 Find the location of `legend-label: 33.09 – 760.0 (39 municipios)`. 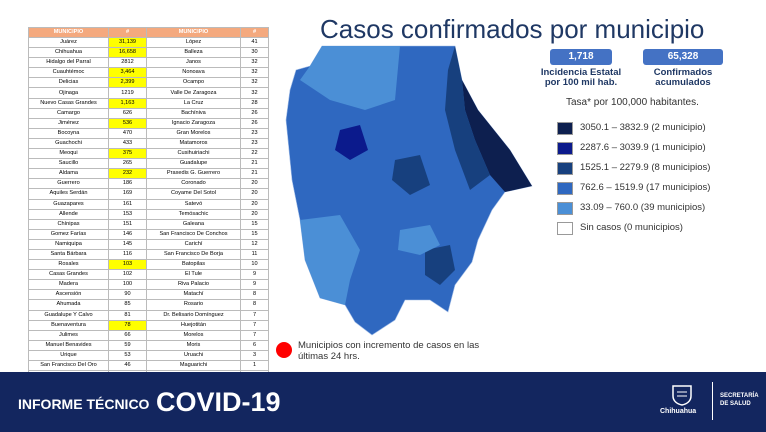

legend-label: 33.09 – 760.0 (39 municipios) is located at coordinates (643, 207).